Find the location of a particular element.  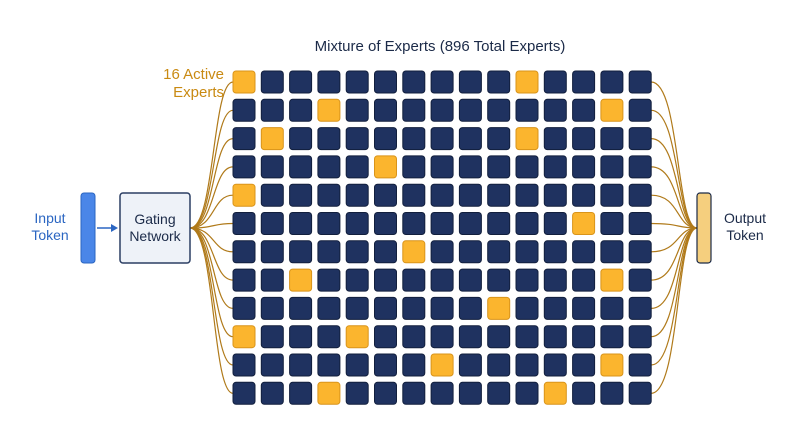

gating-network-box is located at coordinates (155, 228).